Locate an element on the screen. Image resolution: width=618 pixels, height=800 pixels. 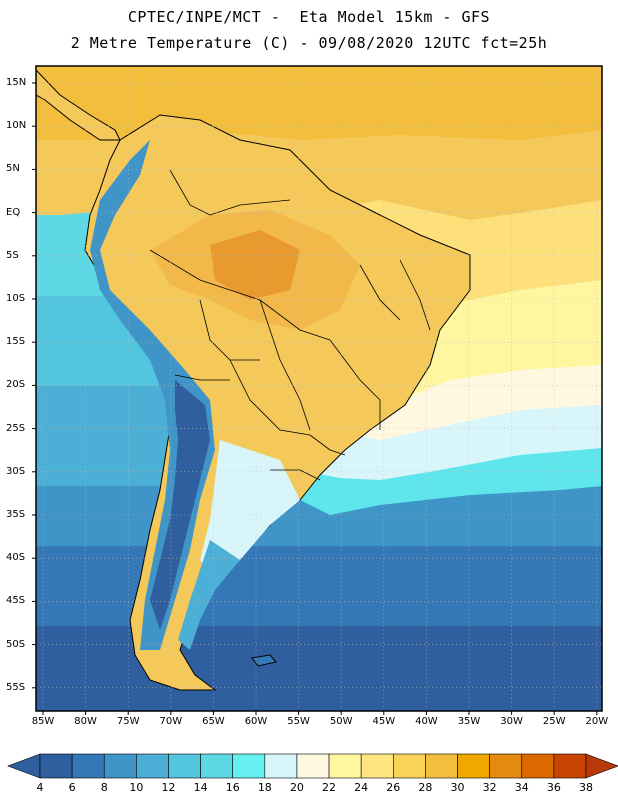
colorbar-tick-label: 20 is located at coordinates (296, 787).